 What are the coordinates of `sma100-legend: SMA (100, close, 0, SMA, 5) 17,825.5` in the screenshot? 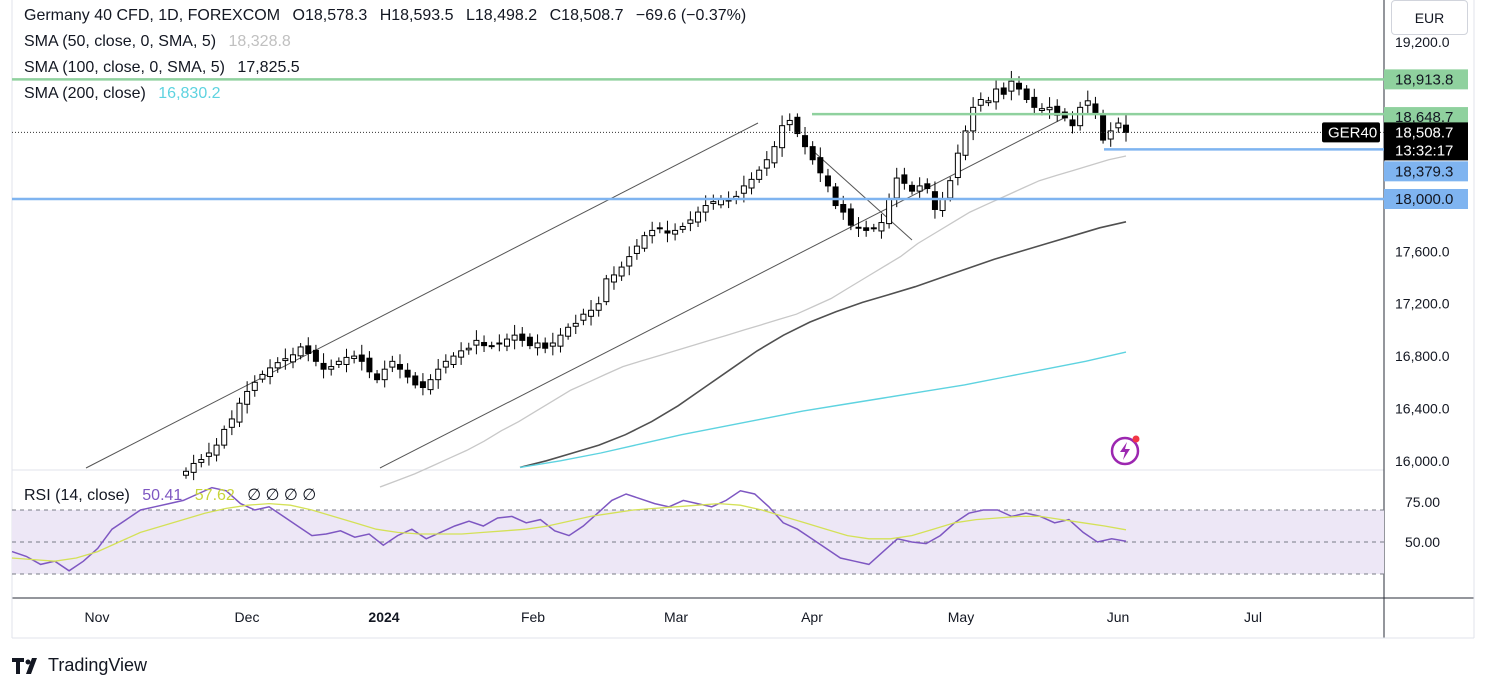 It's located at (162, 68).